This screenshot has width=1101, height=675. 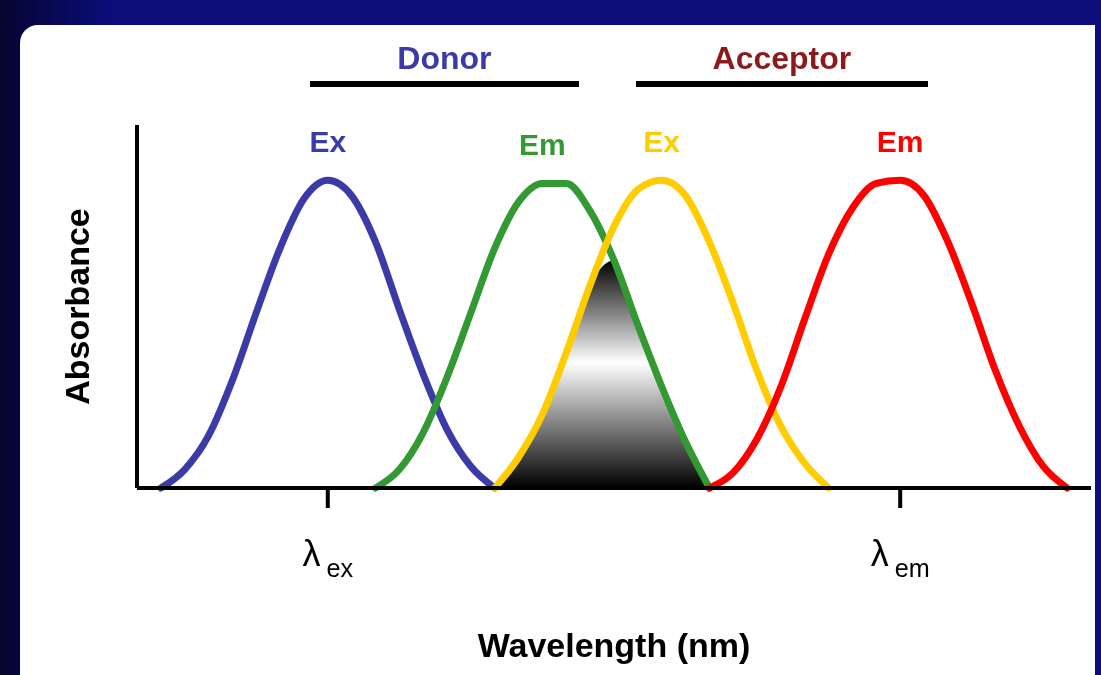 I want to click on x-tick-label: λ$_{em}$, so click(x=900, y=558).